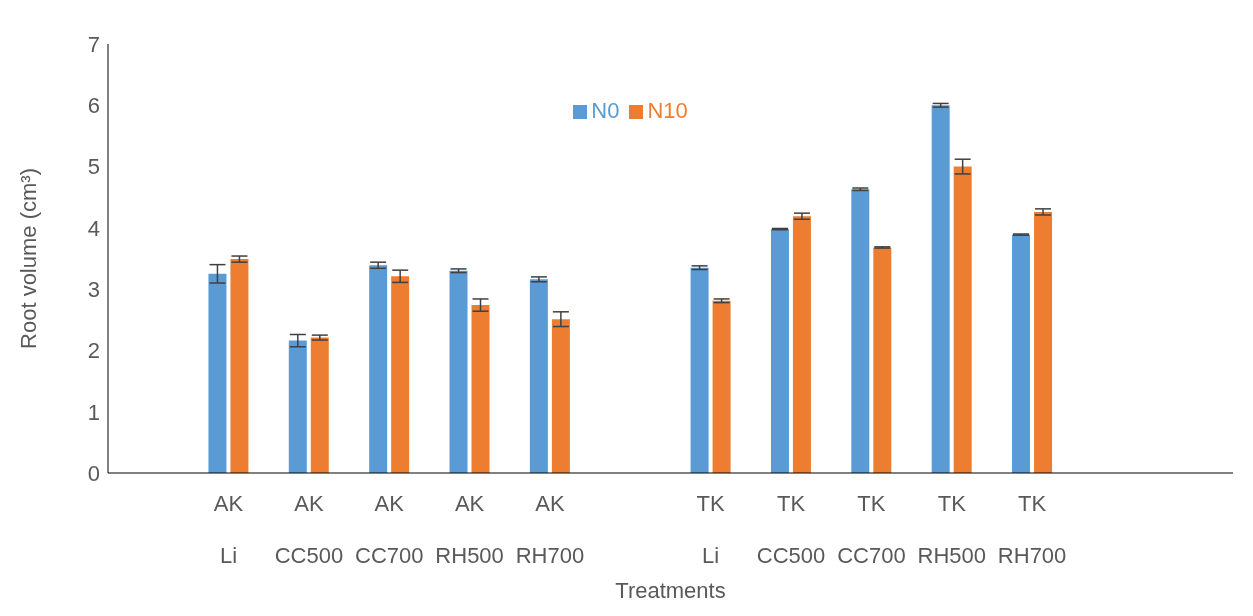 This screenshot has height=616, width=1253. Describe the element at coordinates (93, 106) in the screenshot. I see `y-tick-label: 6` at that location.